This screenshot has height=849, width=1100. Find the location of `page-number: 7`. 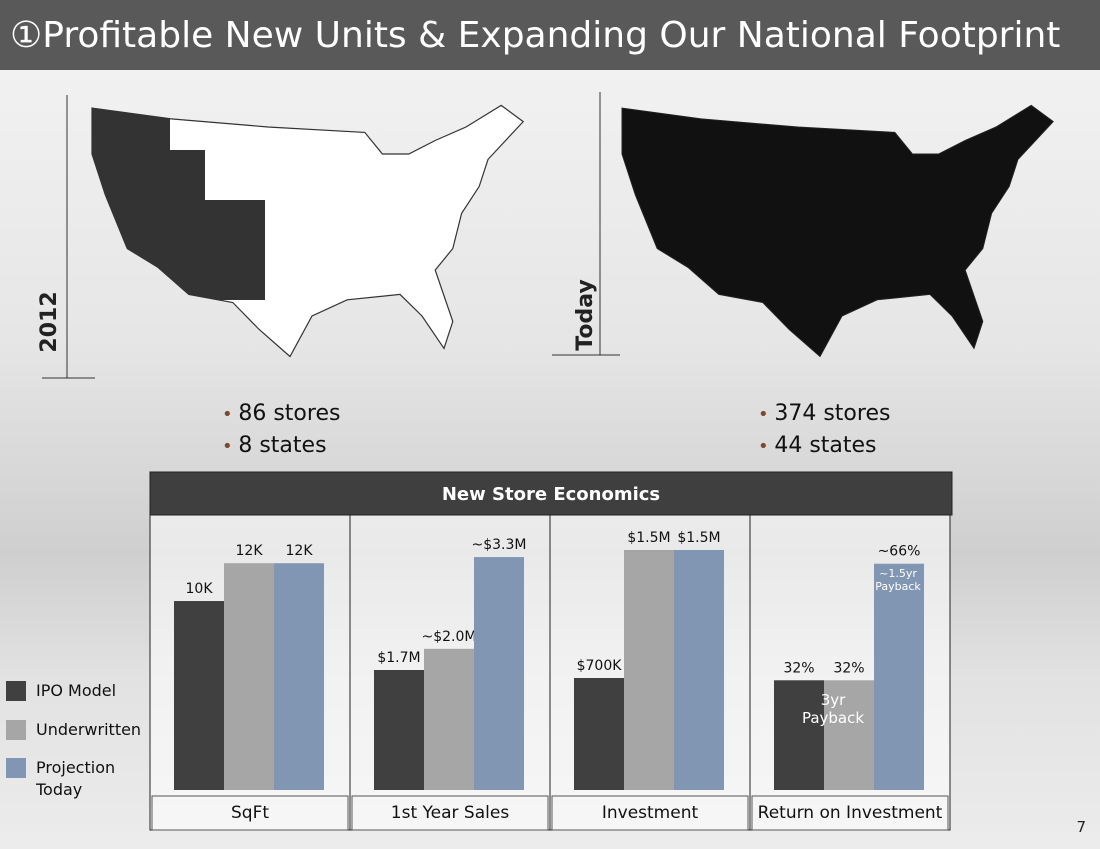

page-number: 7 is located at coordinates (1081, 827).